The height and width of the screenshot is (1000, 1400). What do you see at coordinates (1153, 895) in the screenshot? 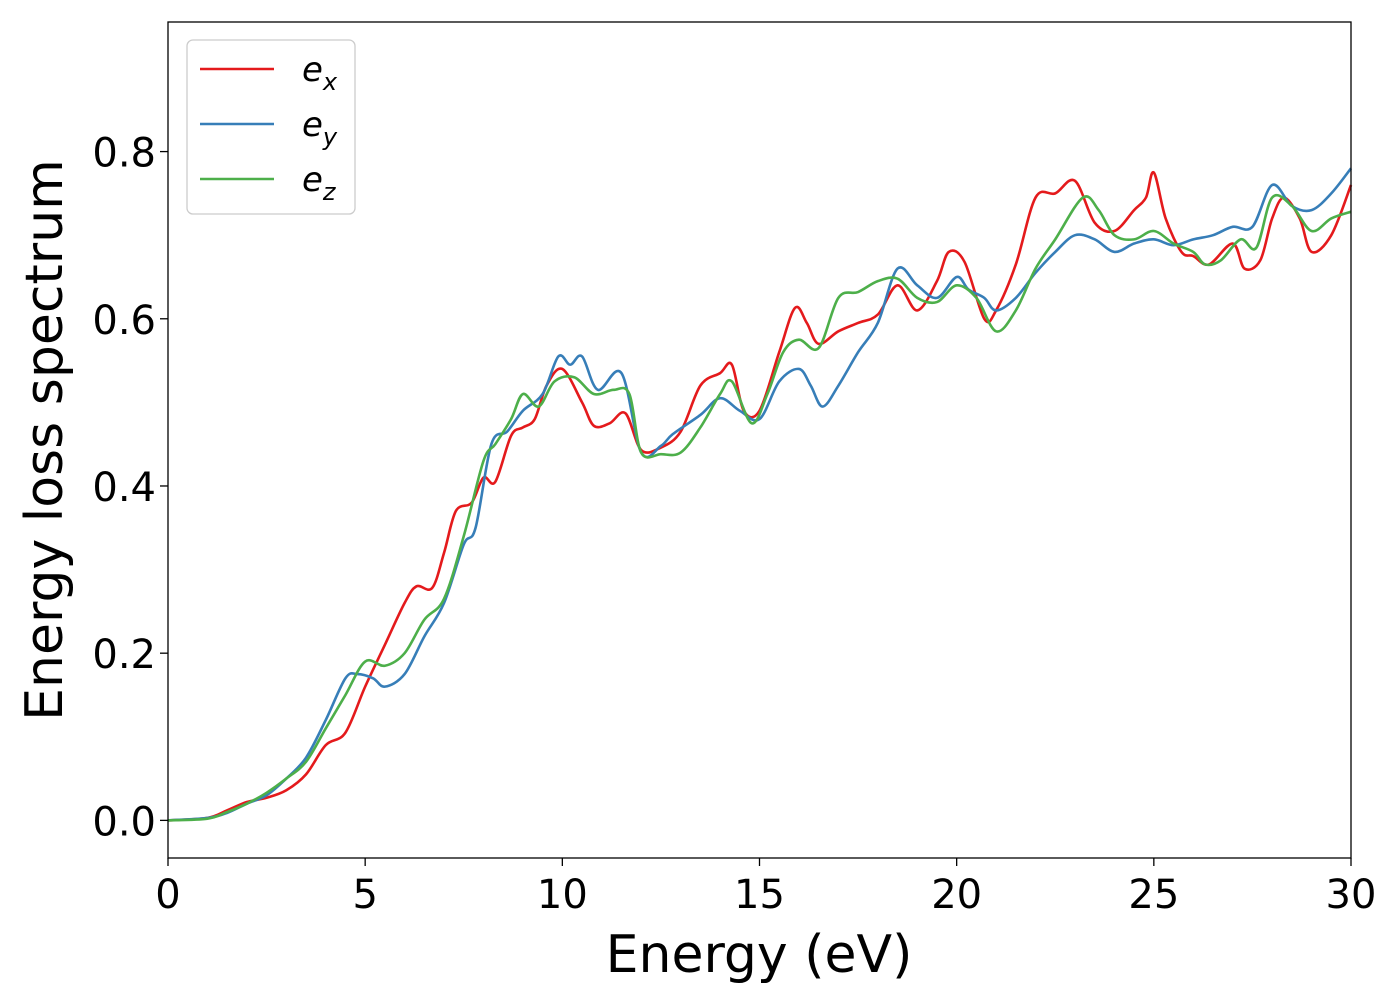
I see `x-tick-label: 25` at bounding box center [1153, 895].